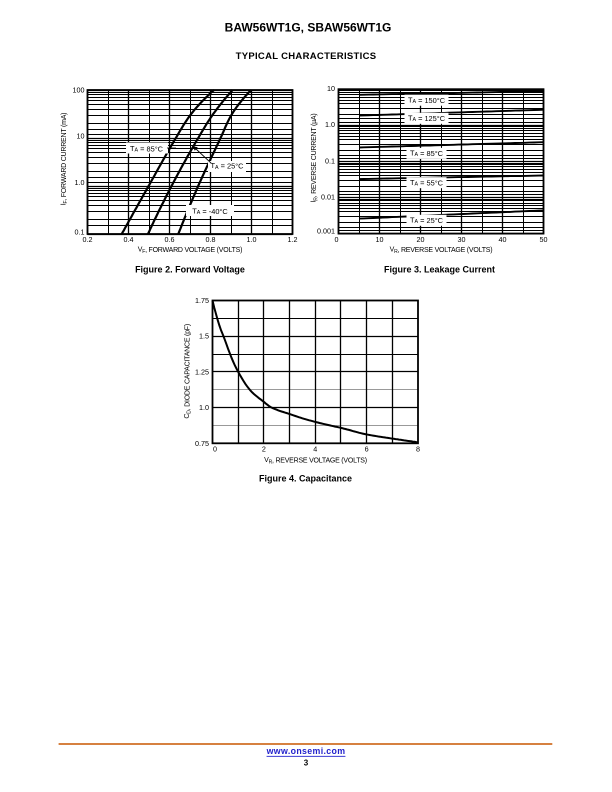  I want to click on svg-text: IF, FORWARD CURRENT (mA), so click(64, 159).